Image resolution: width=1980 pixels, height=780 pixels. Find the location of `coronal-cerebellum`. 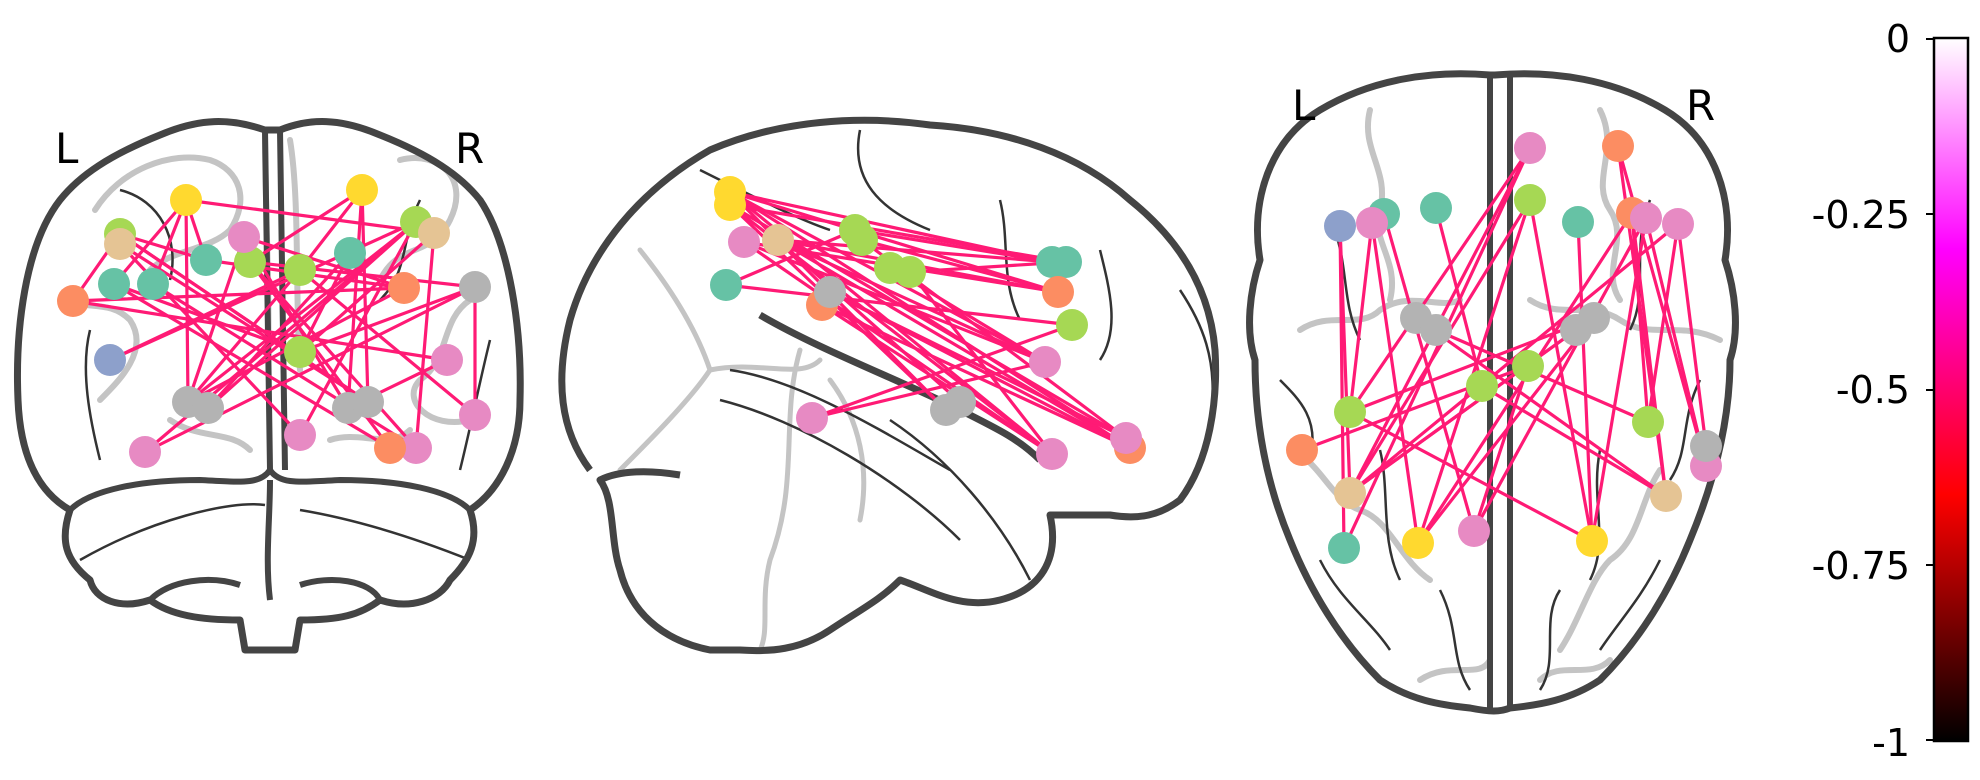

coronal-cerebellum is located at coordinates (270, 533).